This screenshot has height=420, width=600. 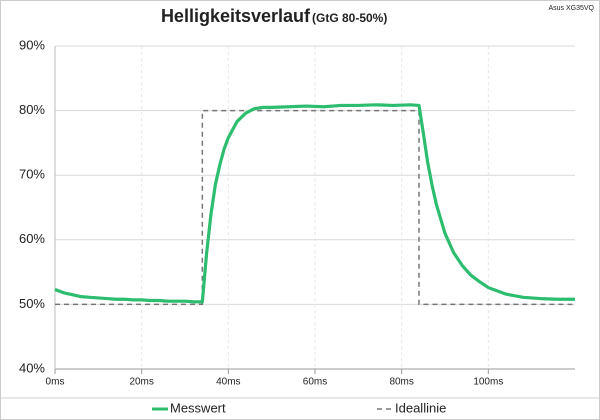 What do you see at coordinates (571, 8) in the screenshot?
I see `annotation: Asus XG35VQ` at bounding box center [571, 8].